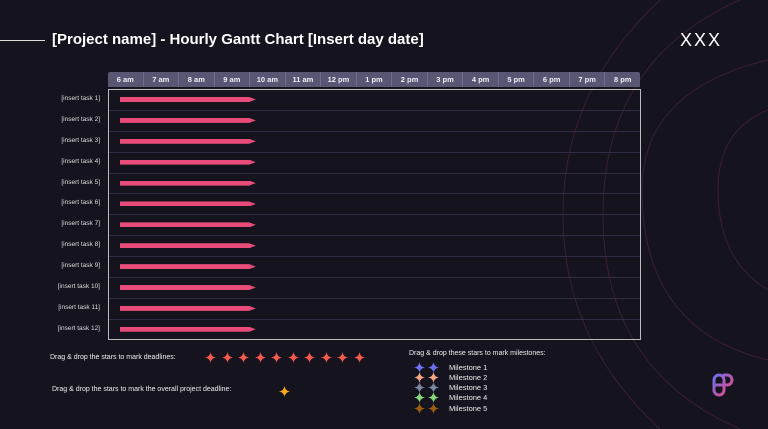  I want to click on task-label: [insert task 5], so click(80, 182).